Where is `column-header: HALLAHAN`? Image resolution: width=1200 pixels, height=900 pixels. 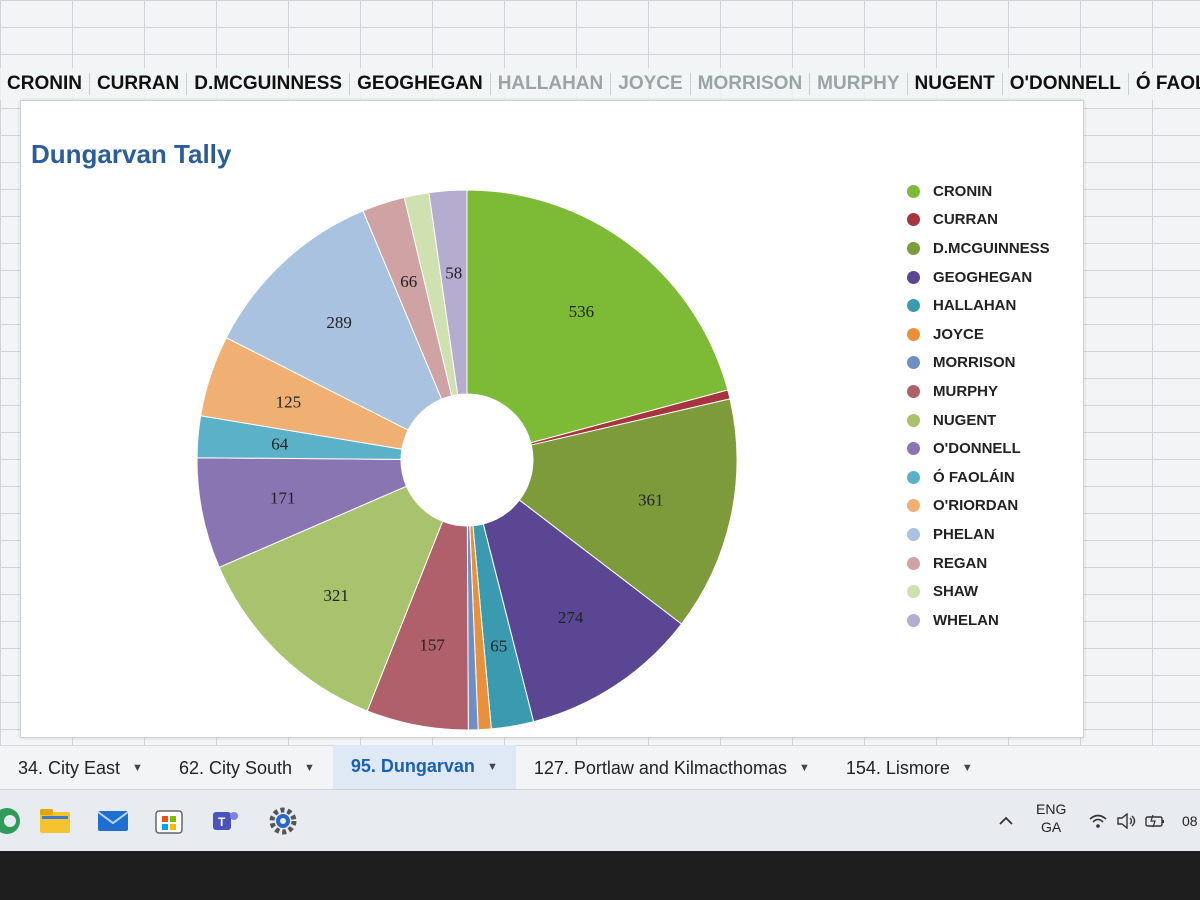 column-header: HALLAHAN is located at coordinates (551, 84).